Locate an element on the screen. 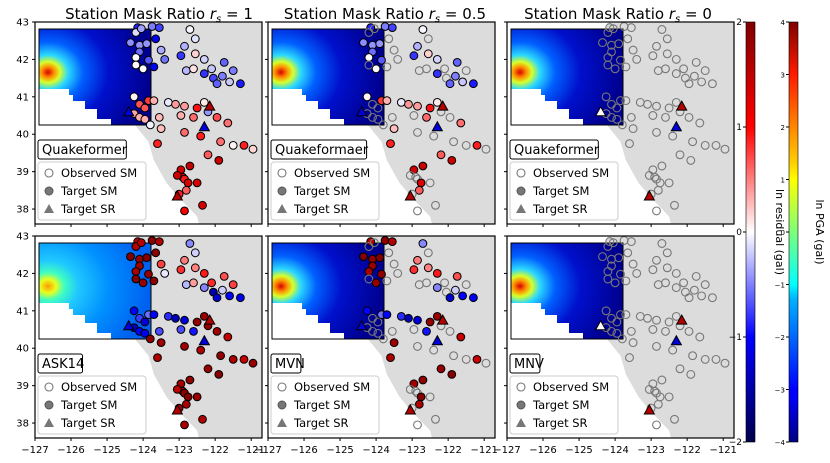  panel-frame is located at coordinates (381, 123).